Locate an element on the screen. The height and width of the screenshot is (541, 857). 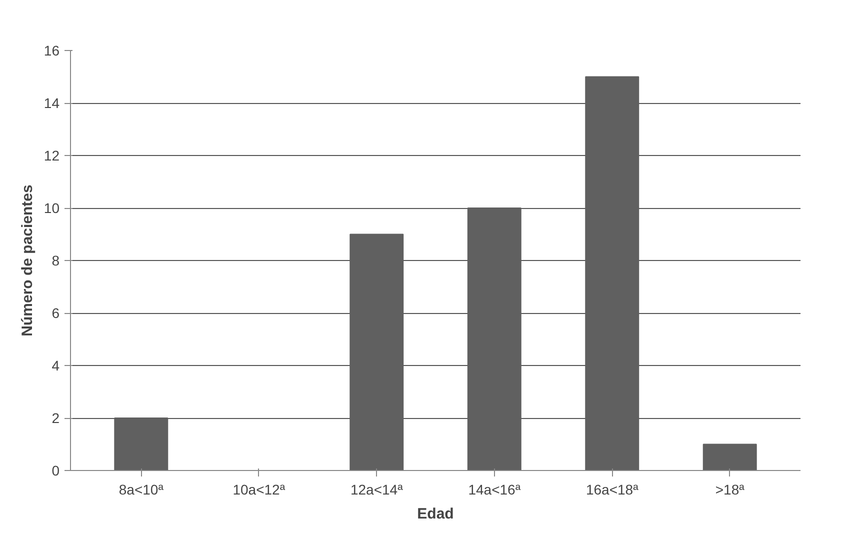
y-axis-title: Número de pacientes is located at coordinates (27, 260).